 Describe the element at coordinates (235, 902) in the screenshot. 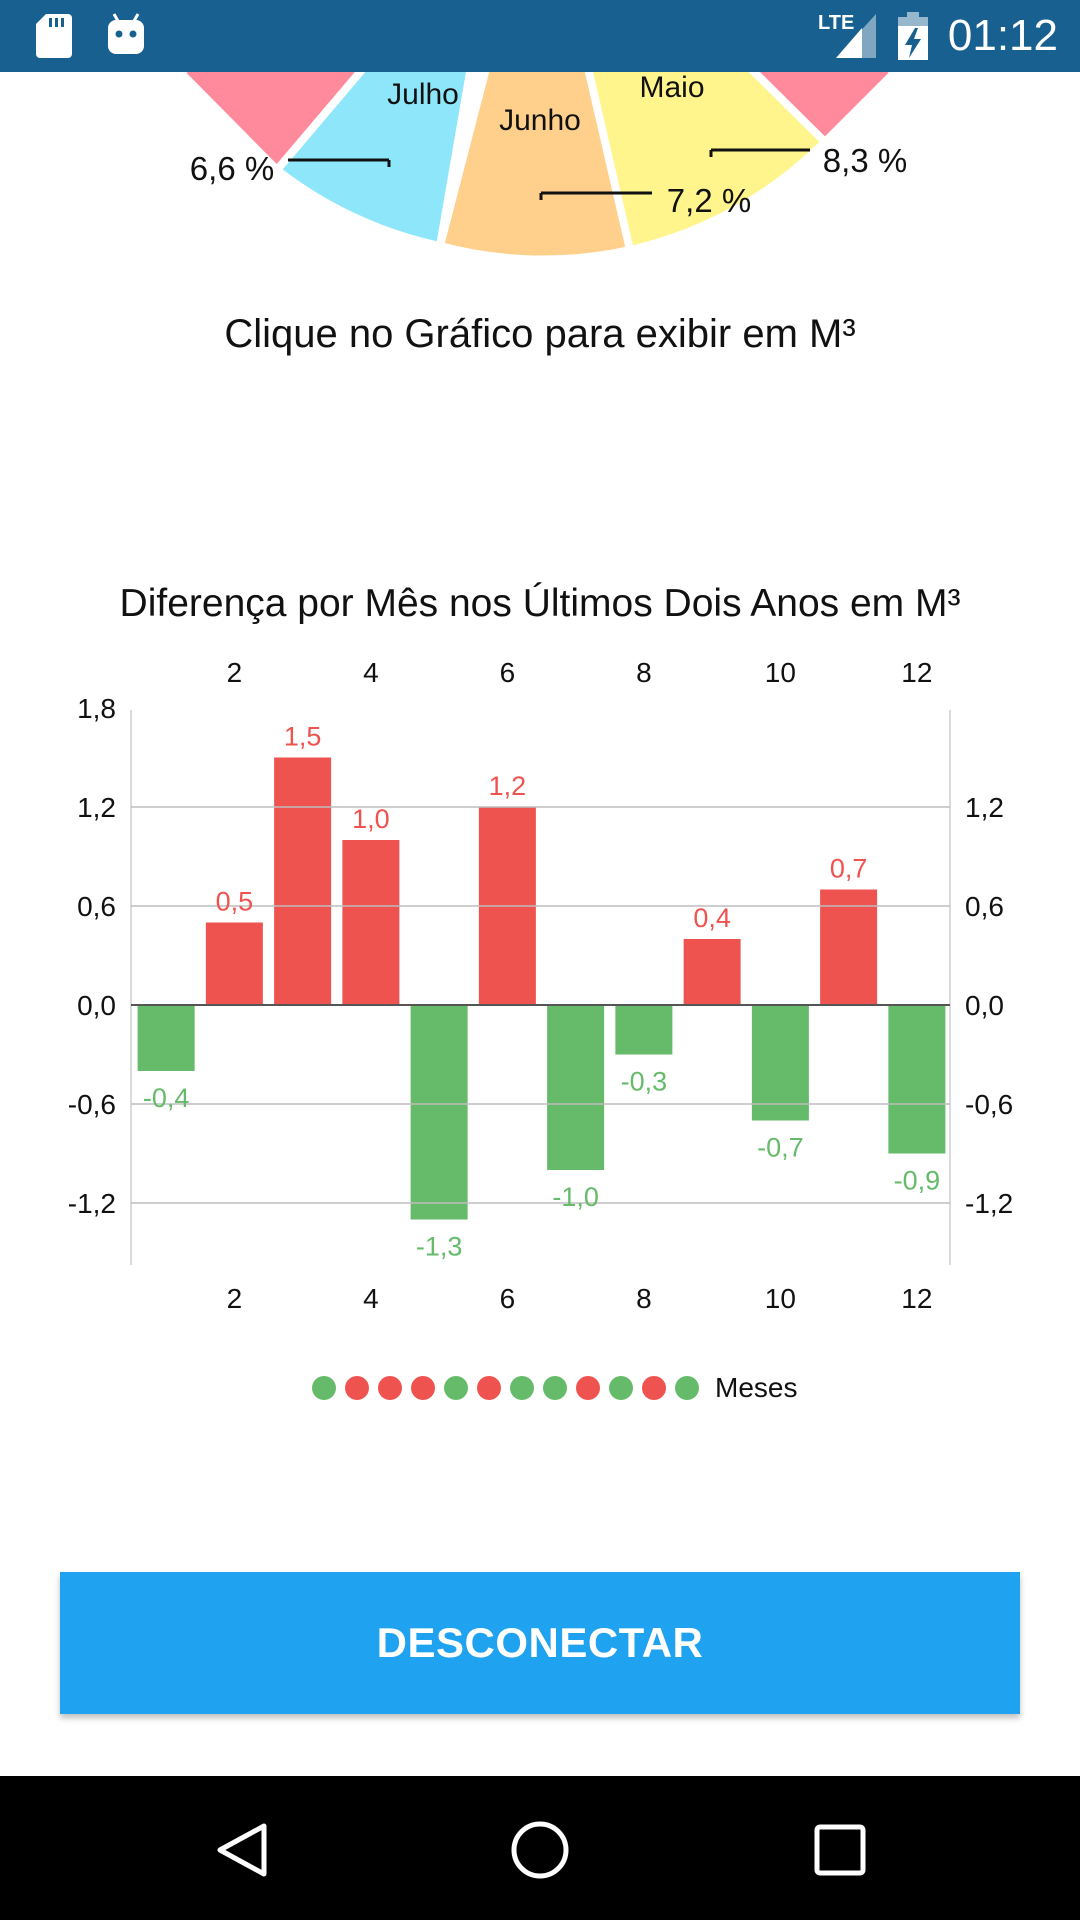

I see `bar-value-label: 0,5` at that location.